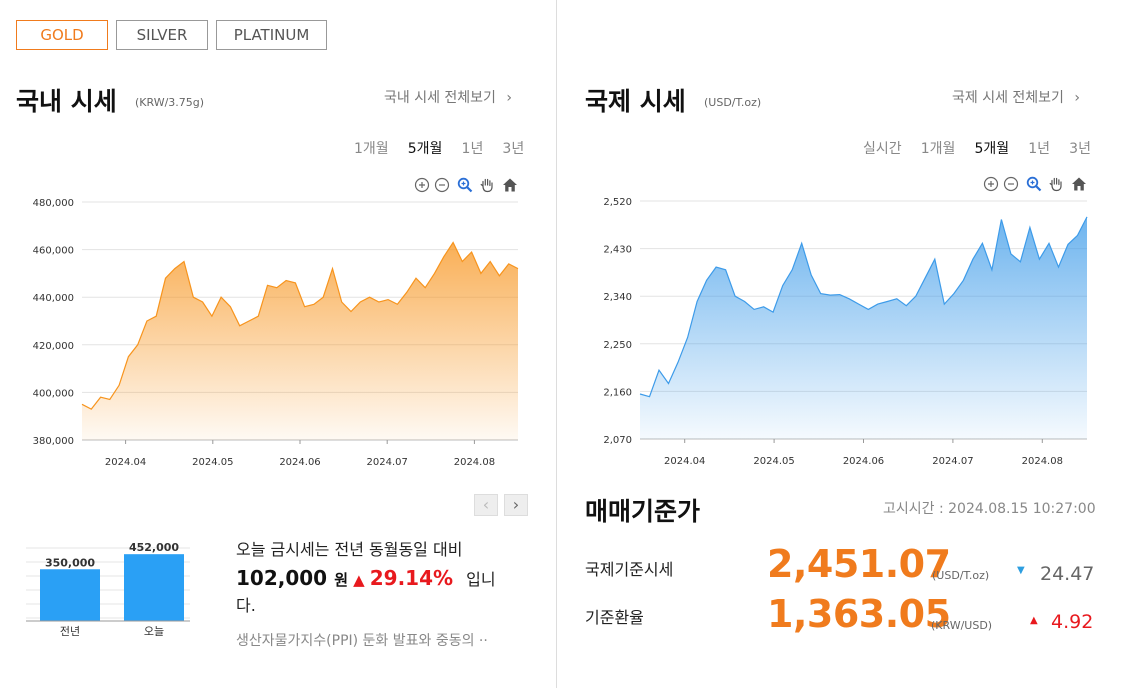 The height and width of the screenshot is (688, 1138). I want to click on bar-value-label: 350,000, so click(70, 562).